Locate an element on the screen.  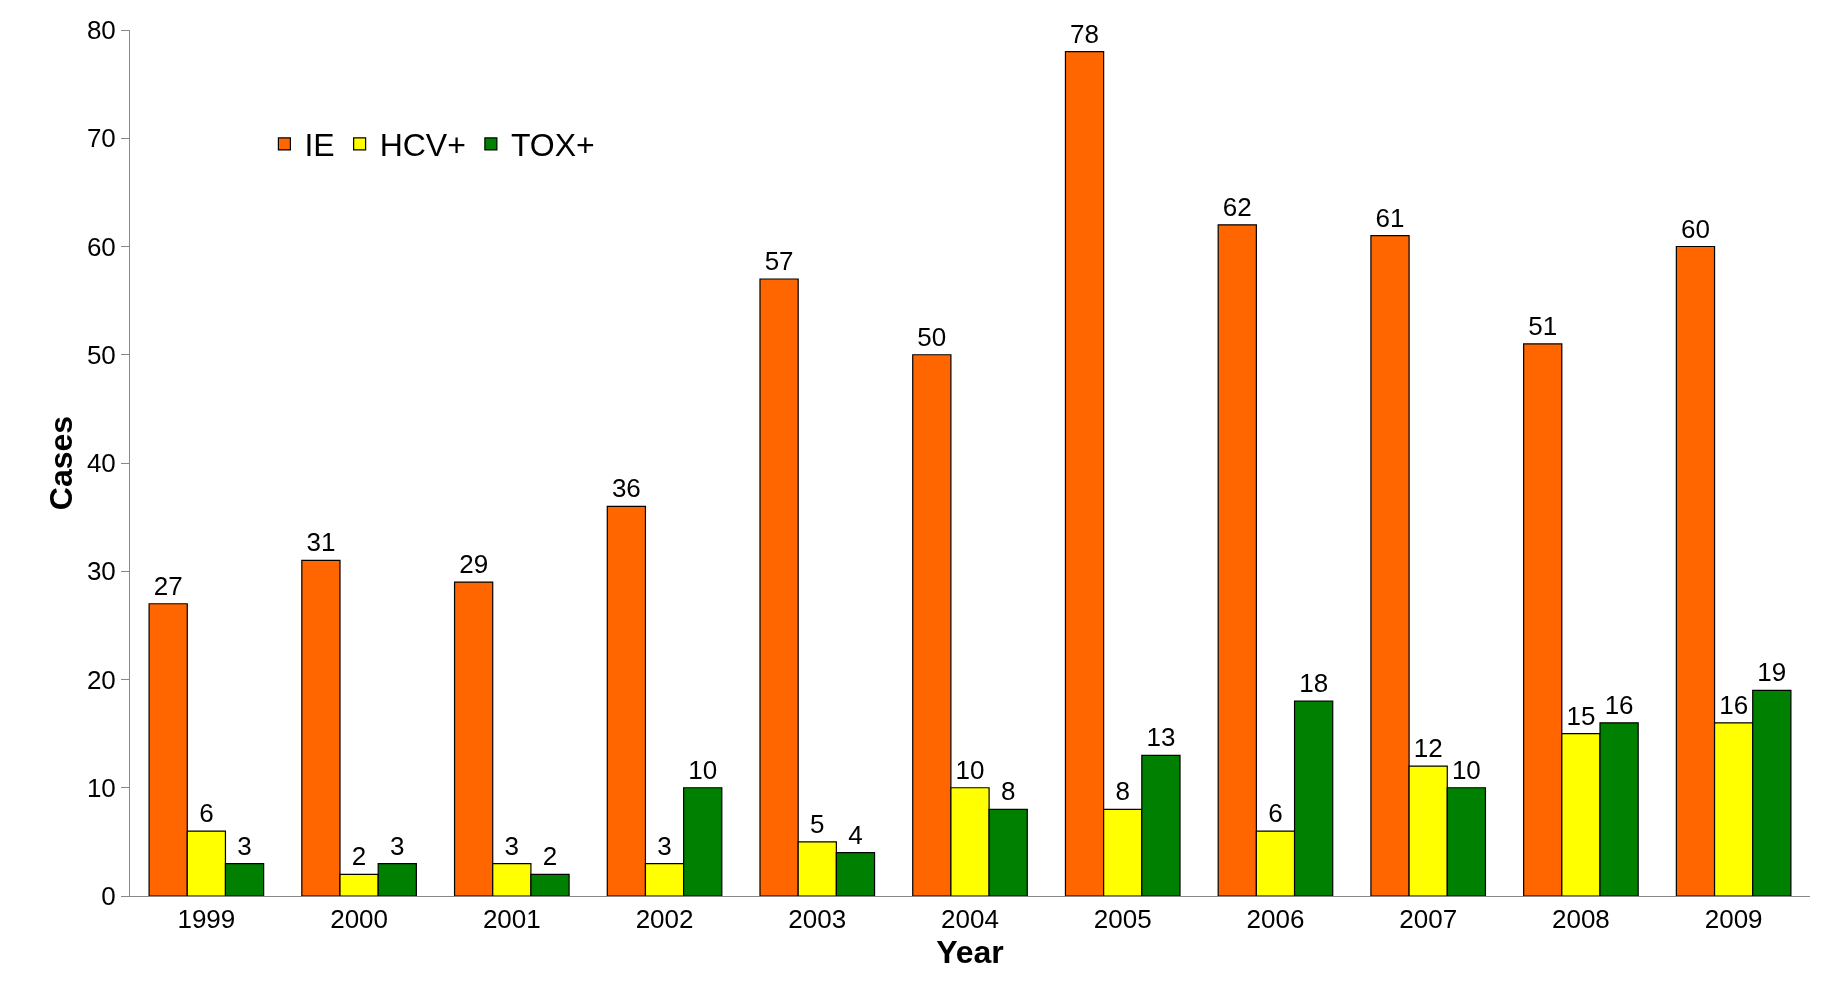
x-tick-label: 2000 is located at coordinates (359, 919).